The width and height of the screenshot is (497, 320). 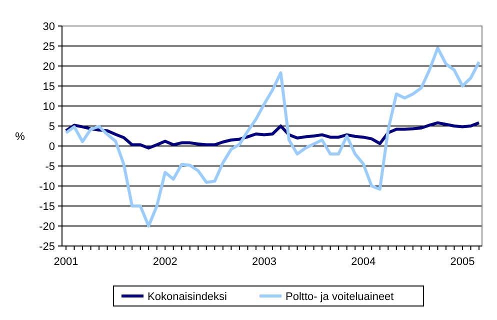 What do you see at coordinates (340, 297) in the screenshot?
I see `legend-label: Poltto- ja voiteluaineet` at bounding box center [340, 297].